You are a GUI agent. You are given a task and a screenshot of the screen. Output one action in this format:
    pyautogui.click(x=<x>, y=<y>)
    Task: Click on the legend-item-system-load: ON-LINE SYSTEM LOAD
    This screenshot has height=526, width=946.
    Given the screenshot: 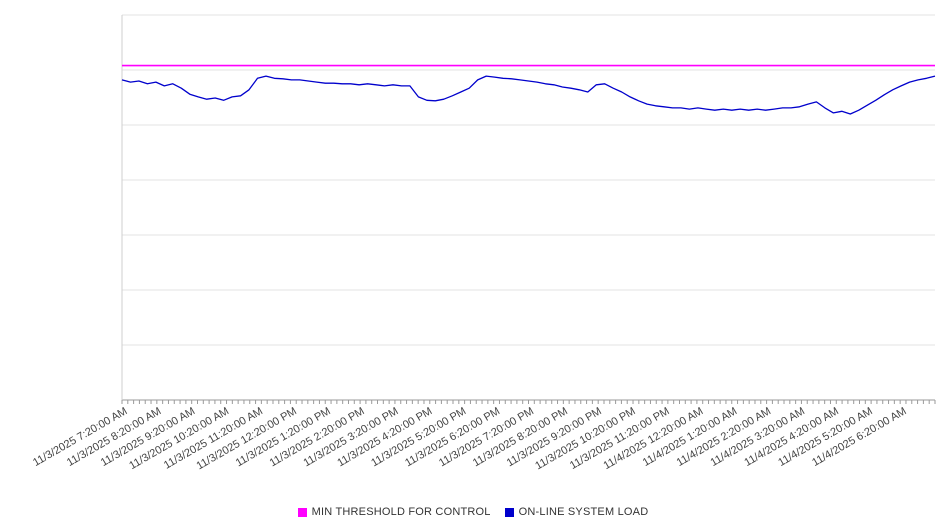 What is the action you would take?
    pyautogui.click(x=576, y=512)
    